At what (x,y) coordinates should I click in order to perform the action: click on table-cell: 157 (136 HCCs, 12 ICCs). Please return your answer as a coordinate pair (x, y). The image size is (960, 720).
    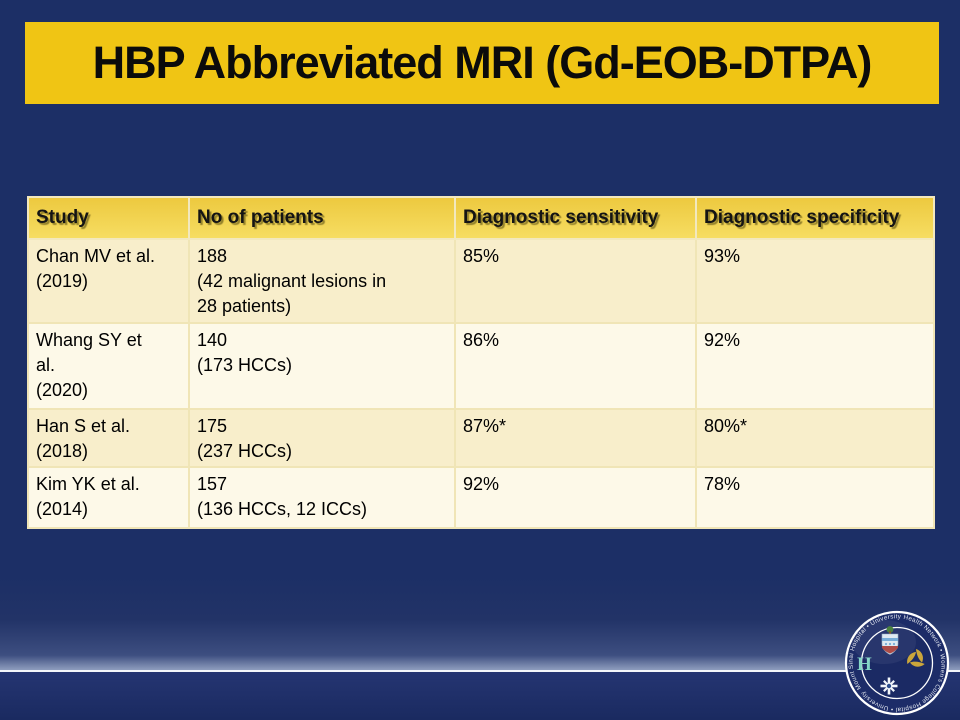
    Looking at the image, I should click on (322, 497).